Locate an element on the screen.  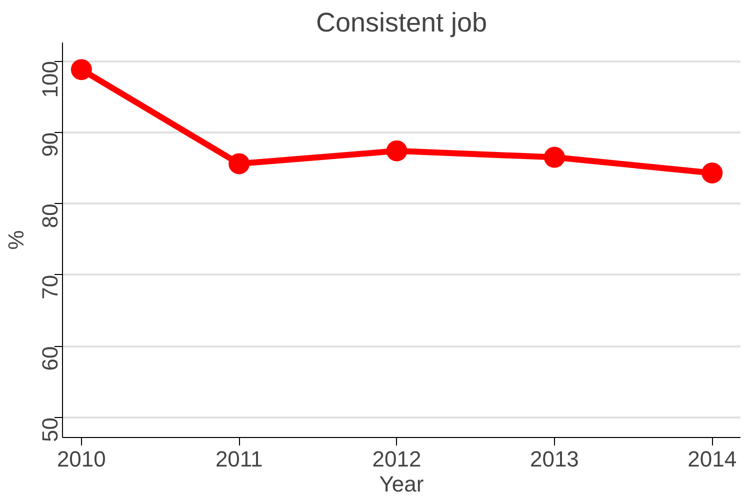
y-tick-label: 80 is located at coordinates (50, 216).